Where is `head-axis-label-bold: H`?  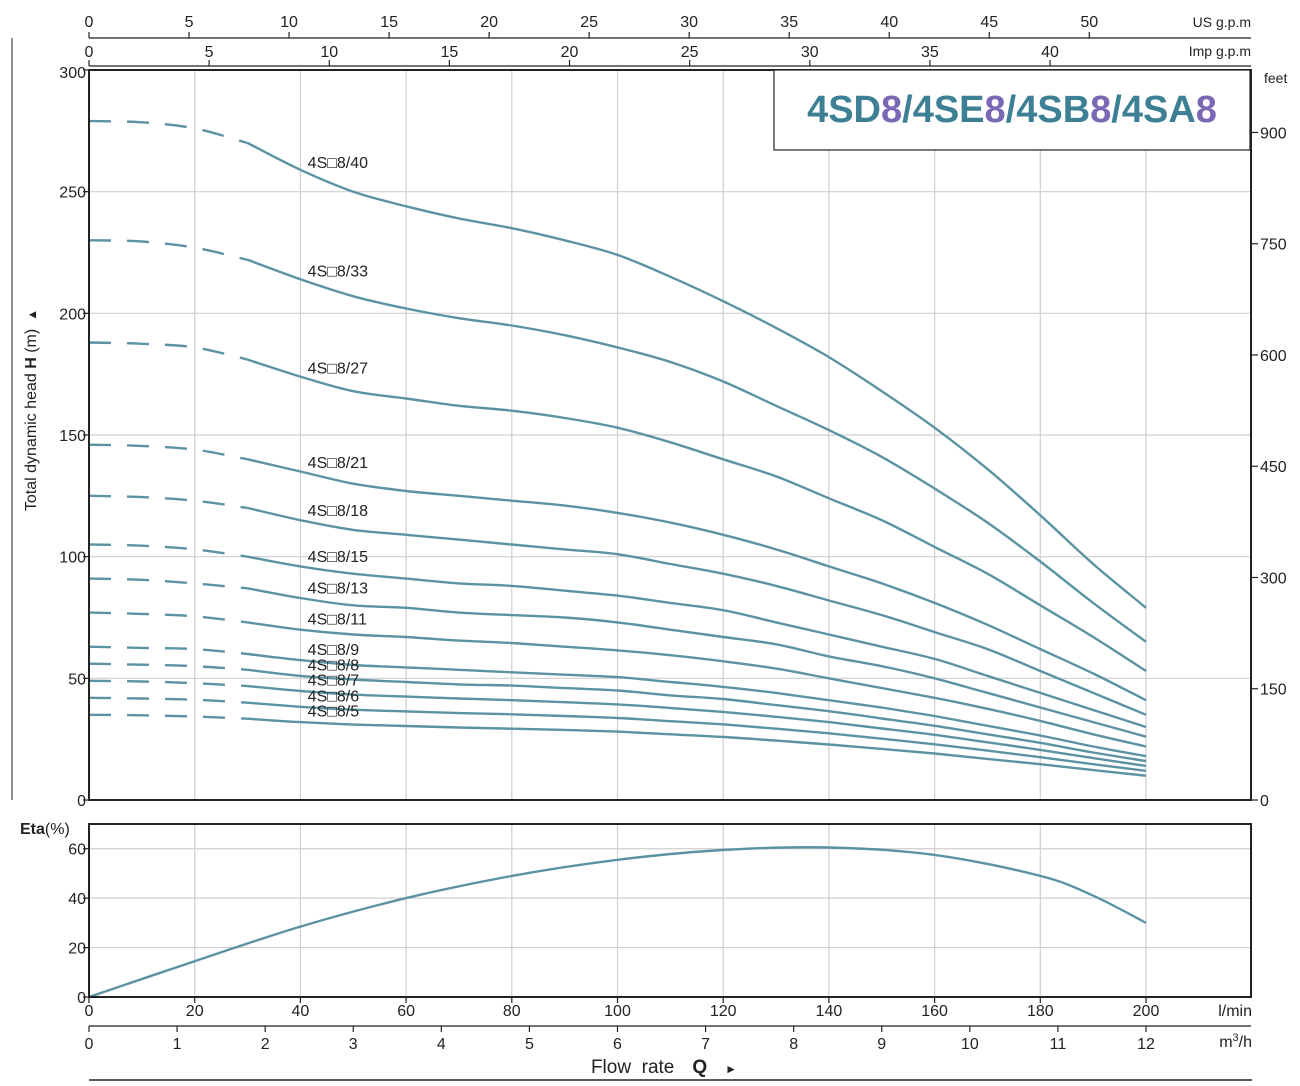 head-axis-label-bold: H is located at coordinates (31, 363).